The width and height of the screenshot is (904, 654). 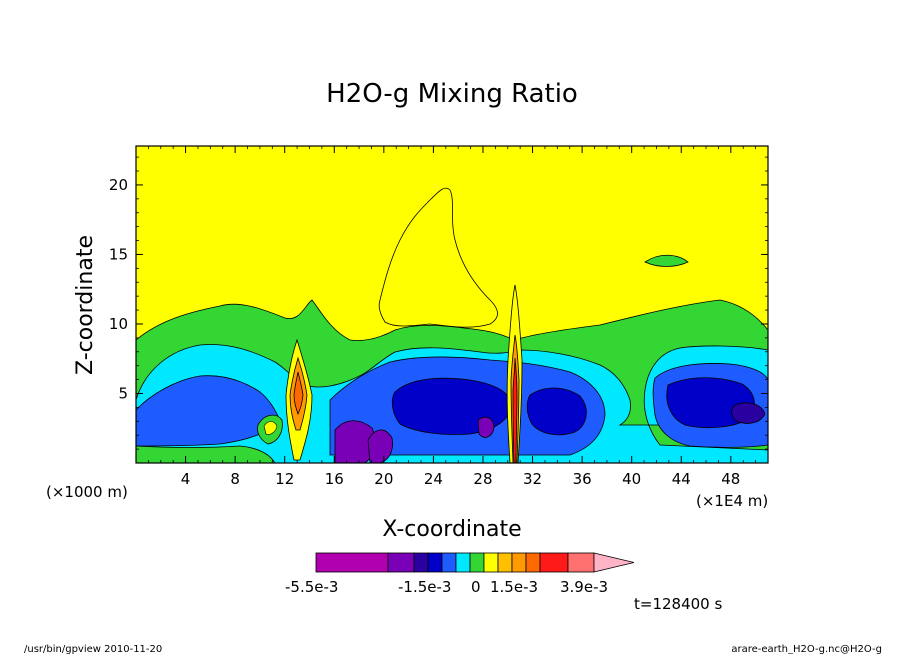 I want to click on x-tick-label: 12, so click(x=284, y=479).